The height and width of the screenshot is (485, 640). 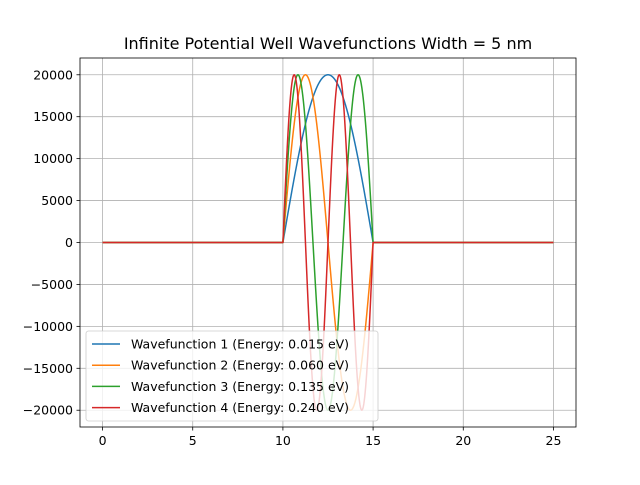 What do you see at coordinates (240, 407) in the screenshot?
I see `legend-label-wavefunction-4: Wavefunction 4 (Energy: 0.240 eV)` at bounding box center [240, 407].